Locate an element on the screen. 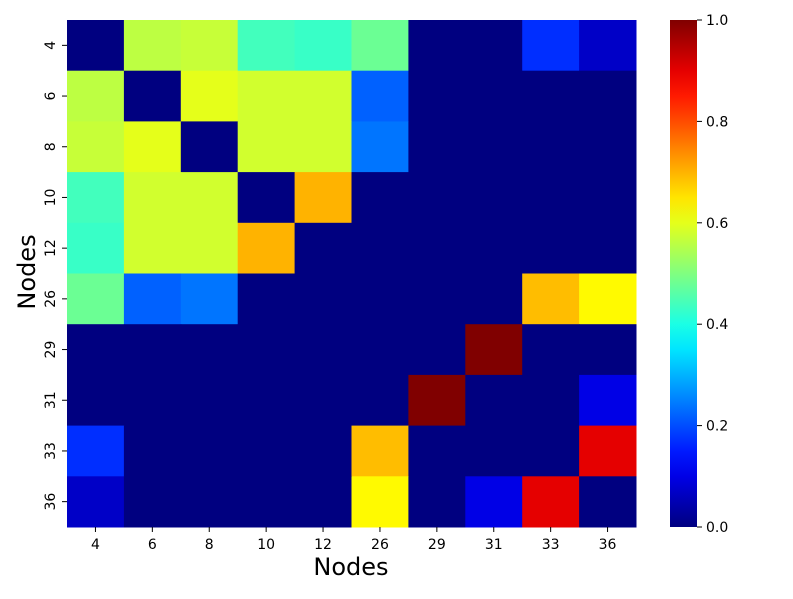  colorbar-tick-label: 0.8 is located at coordinates (717, 122).